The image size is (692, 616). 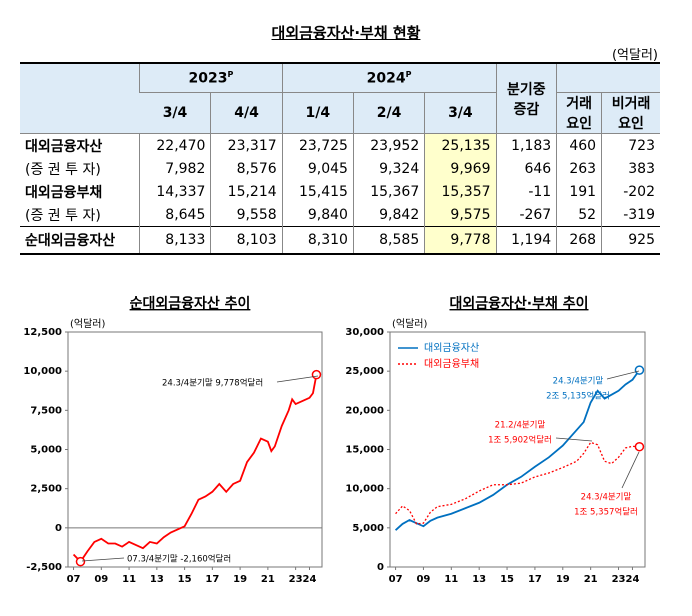 What do you see at coordinates (608, 77) in the screenshot?
I see `table-cell` at bounding box center [608, 77].